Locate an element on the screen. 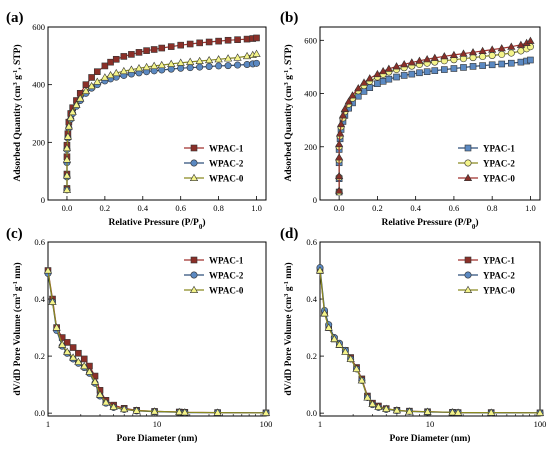  x-tick-label: 0.0 is located at coordinates (67, 208).